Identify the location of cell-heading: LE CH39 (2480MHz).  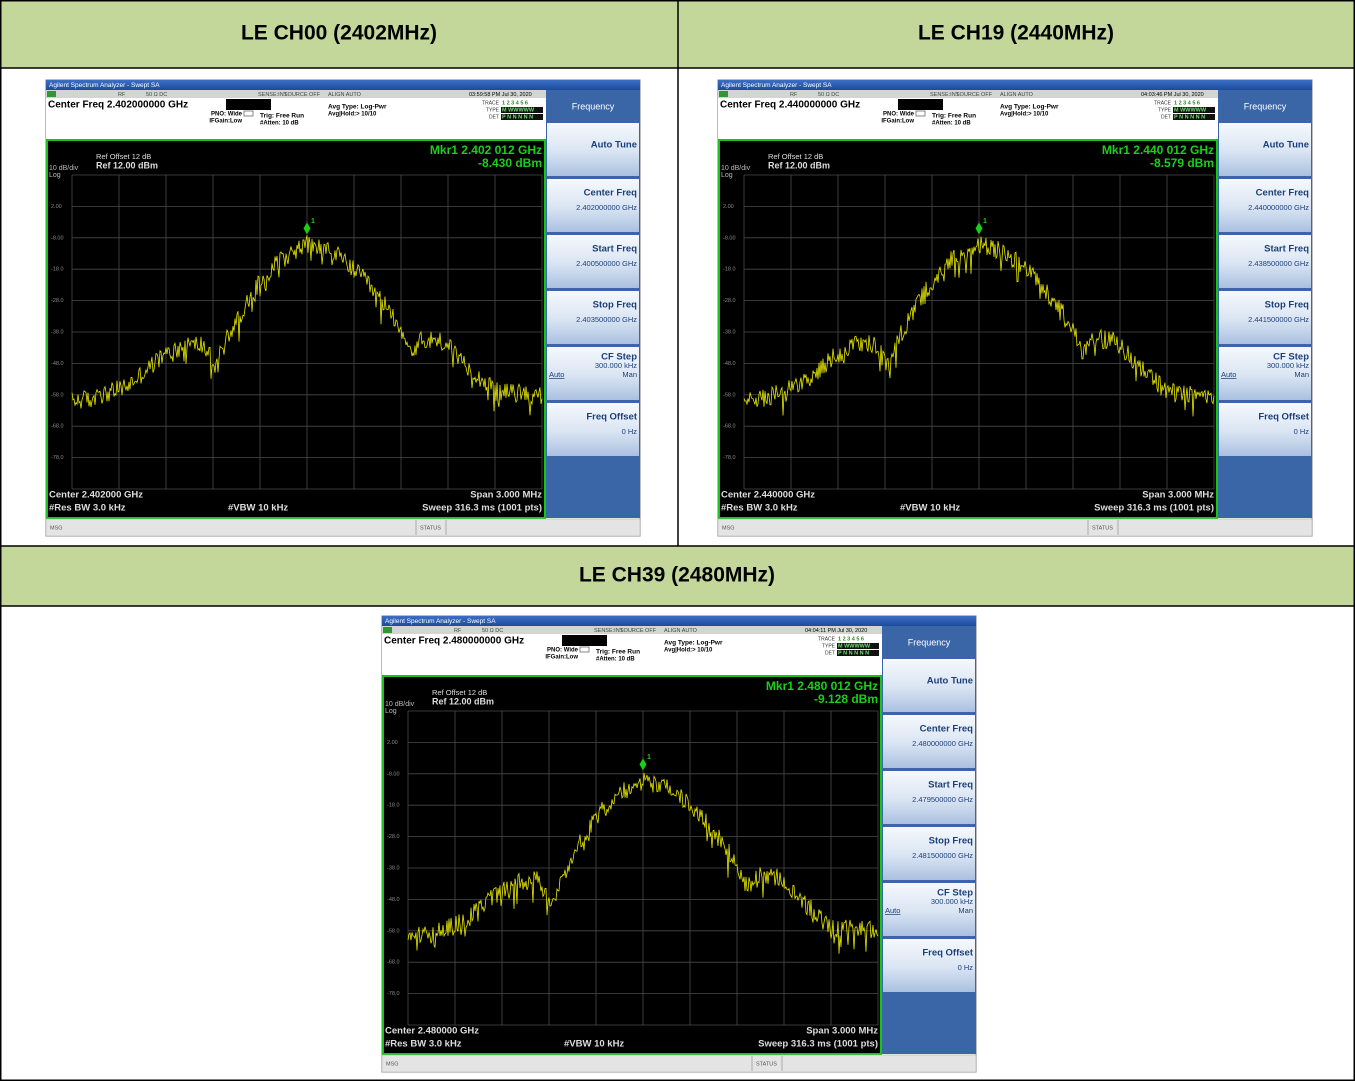
(677, 575).